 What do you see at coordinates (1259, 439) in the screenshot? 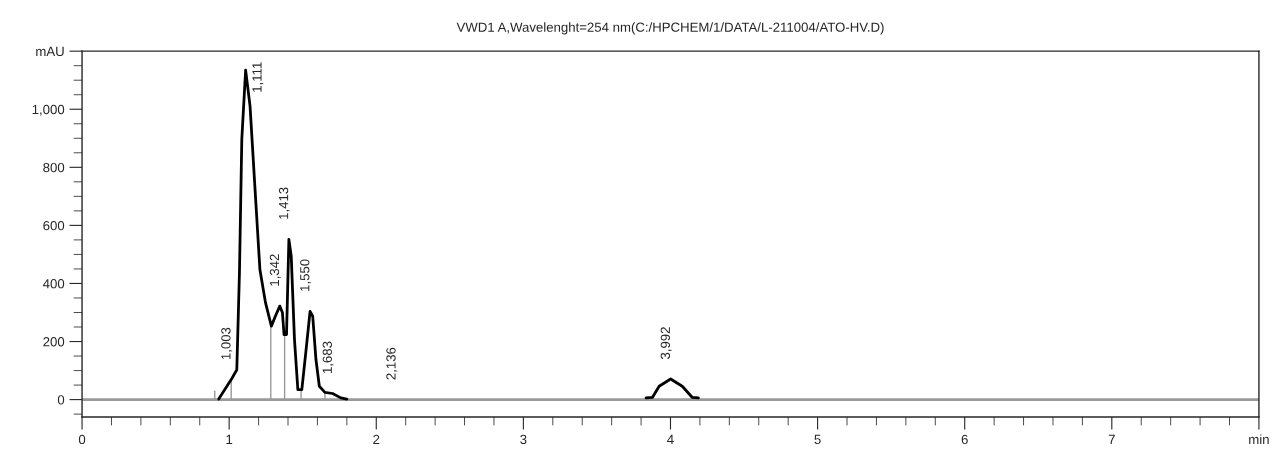
I see `x-tick-label: min` at bounding box center [1259, 439].